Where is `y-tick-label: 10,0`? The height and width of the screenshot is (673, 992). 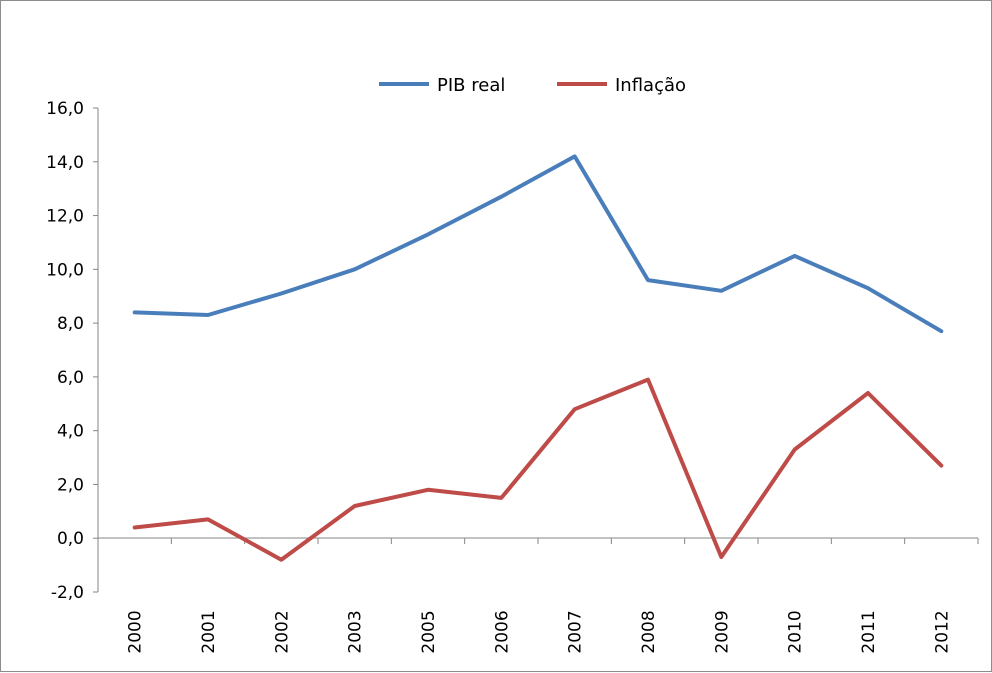
y-tick-label: 10,0 is located at coordinates (65, 270).